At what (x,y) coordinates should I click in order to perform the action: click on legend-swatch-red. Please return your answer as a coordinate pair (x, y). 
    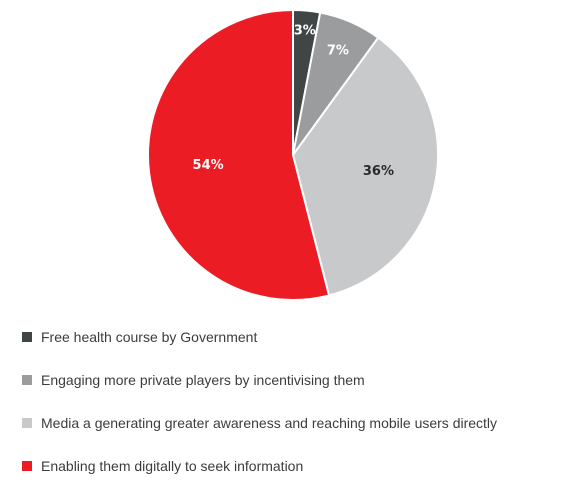
    Looking at the image, I should click on (27, 466).